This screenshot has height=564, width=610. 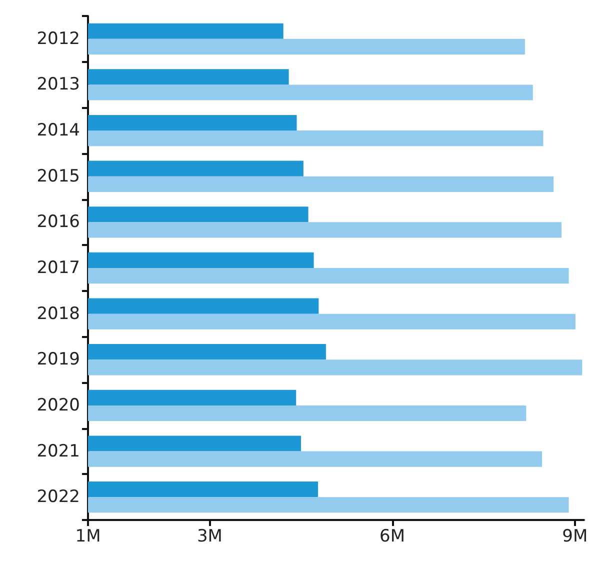 I want to click on x-tick-label: 6M, so click(x=393, y=536).